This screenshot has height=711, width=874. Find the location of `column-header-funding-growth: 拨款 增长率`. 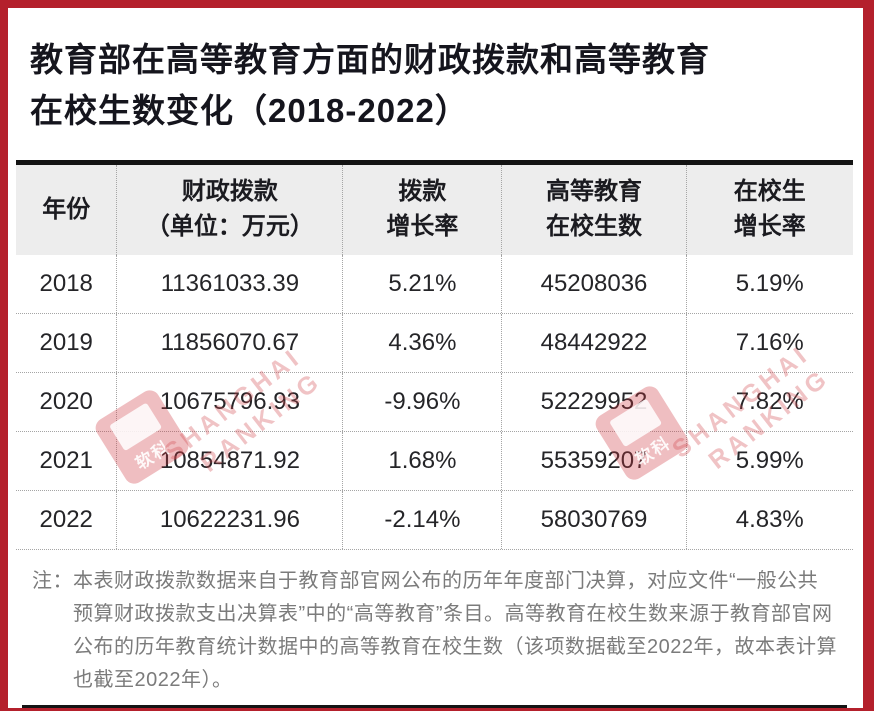

column-header-funding-growth: 拨款 增长率 is located at coordinates (421, 210).